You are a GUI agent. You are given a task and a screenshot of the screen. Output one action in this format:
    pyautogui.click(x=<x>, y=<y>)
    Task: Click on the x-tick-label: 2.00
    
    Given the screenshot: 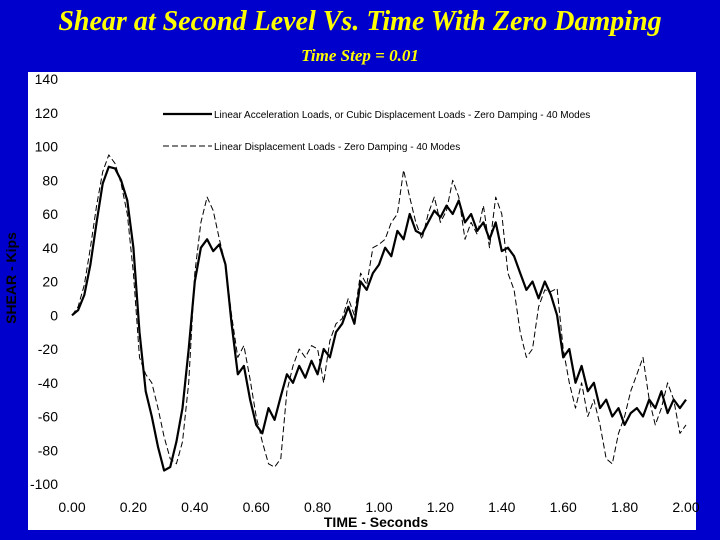 What is the action you would take?
    pyautogui.click(x=685, y=507)
    